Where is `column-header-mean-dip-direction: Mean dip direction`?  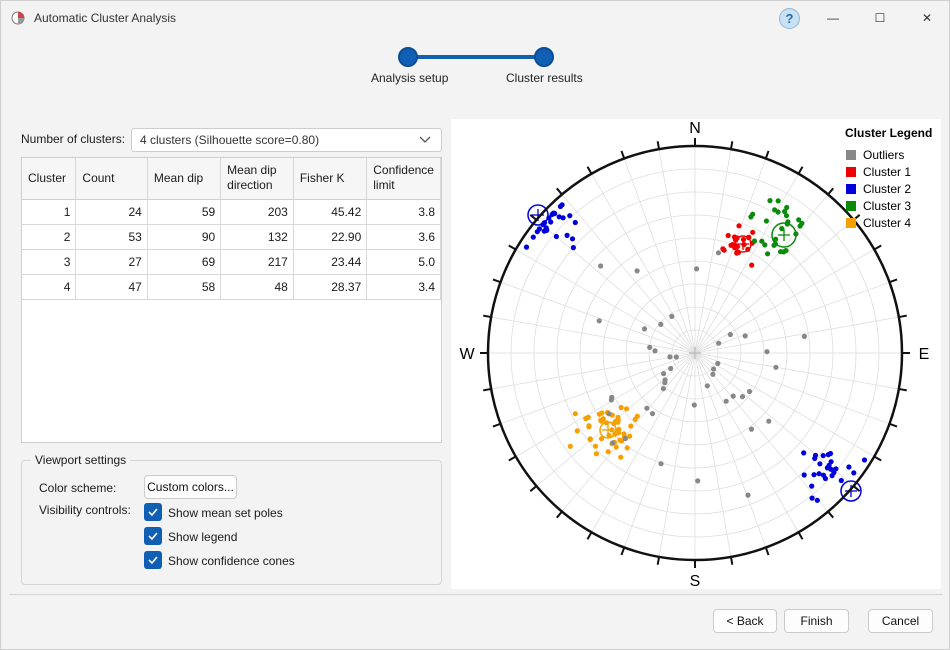 column-header-mean-dip-direction: Mean dip direction is located at coordinates (257, 179).